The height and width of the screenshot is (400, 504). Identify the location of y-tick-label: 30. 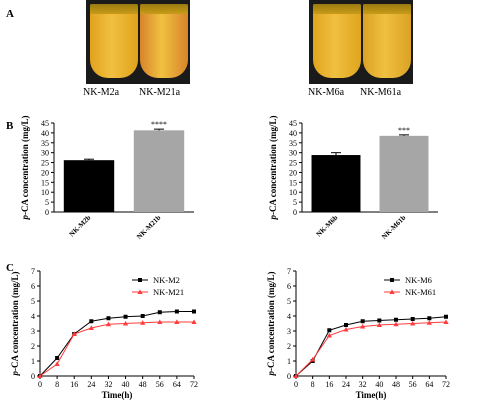
(293, 153).